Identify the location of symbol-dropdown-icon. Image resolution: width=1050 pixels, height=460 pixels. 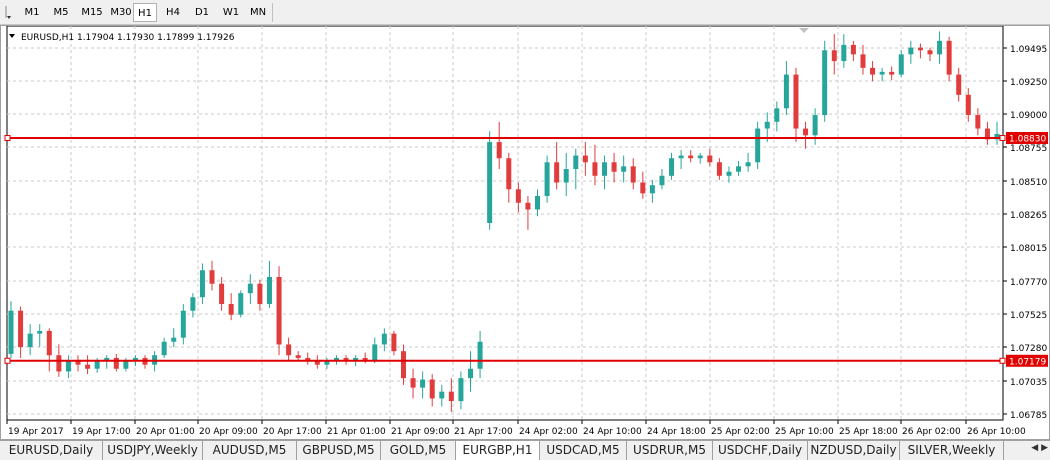
(12, 36).